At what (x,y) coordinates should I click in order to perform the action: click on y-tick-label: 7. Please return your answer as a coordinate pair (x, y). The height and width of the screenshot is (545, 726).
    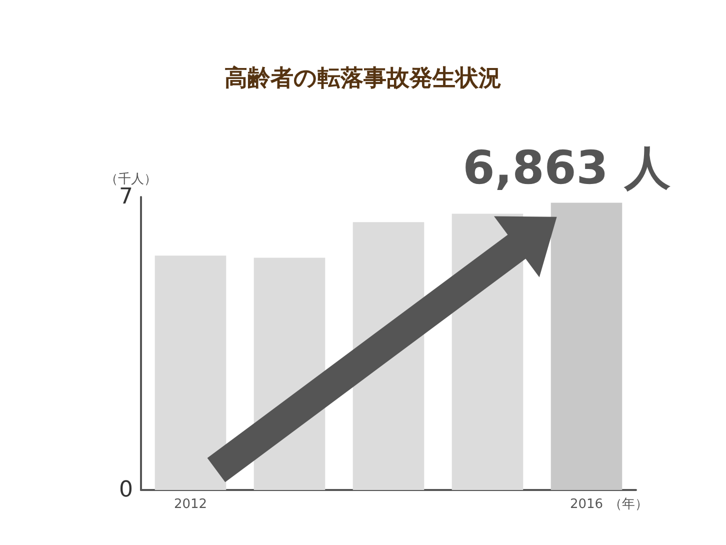
    Looking at the image, I should click on (126, 197).